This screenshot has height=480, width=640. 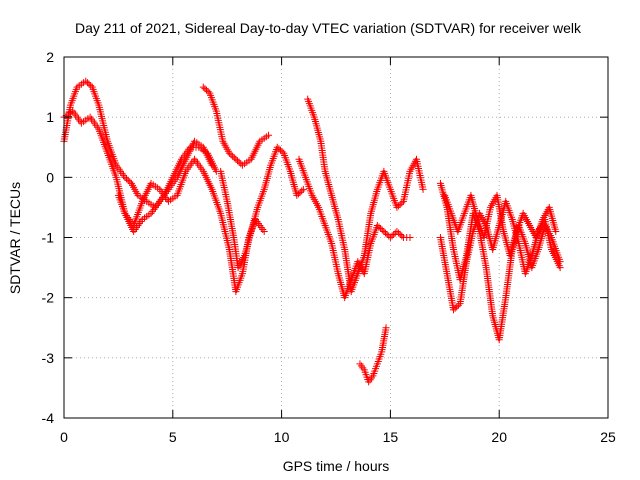 What do you see at coordinates (48, 238) in the screenshot?
I see `y-tick-label: -1` at bounding box center [48, 238].